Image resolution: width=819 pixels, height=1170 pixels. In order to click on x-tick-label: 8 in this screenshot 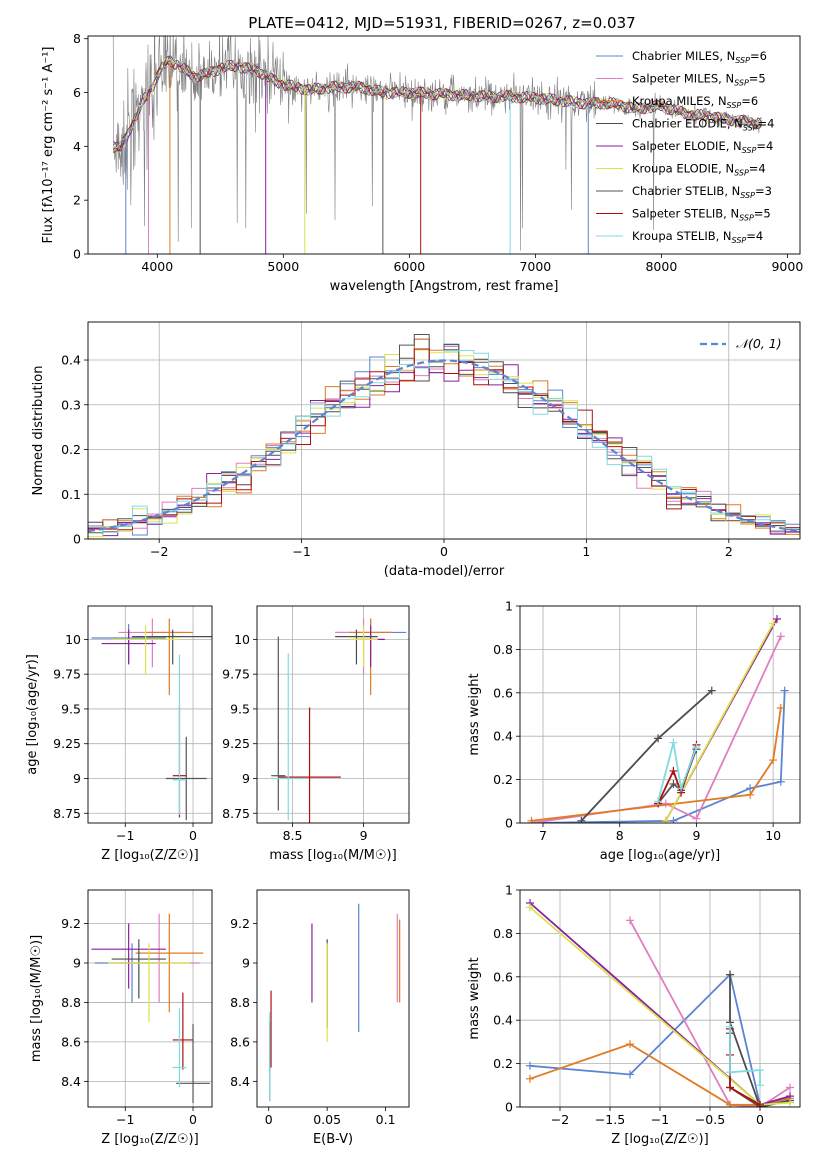, I will do `click(620, 835)`.